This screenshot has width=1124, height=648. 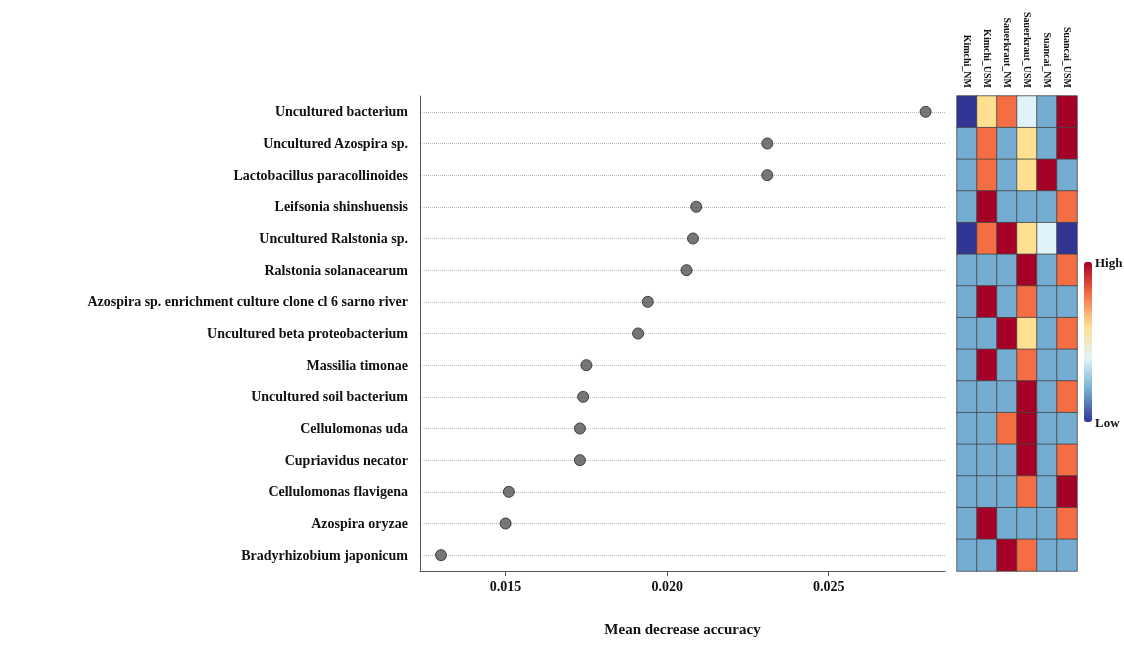 I want to click on y-tick-label: Azospira sp. enrichment culture clone cl 6 sarno river, so click(x=247, y=302).